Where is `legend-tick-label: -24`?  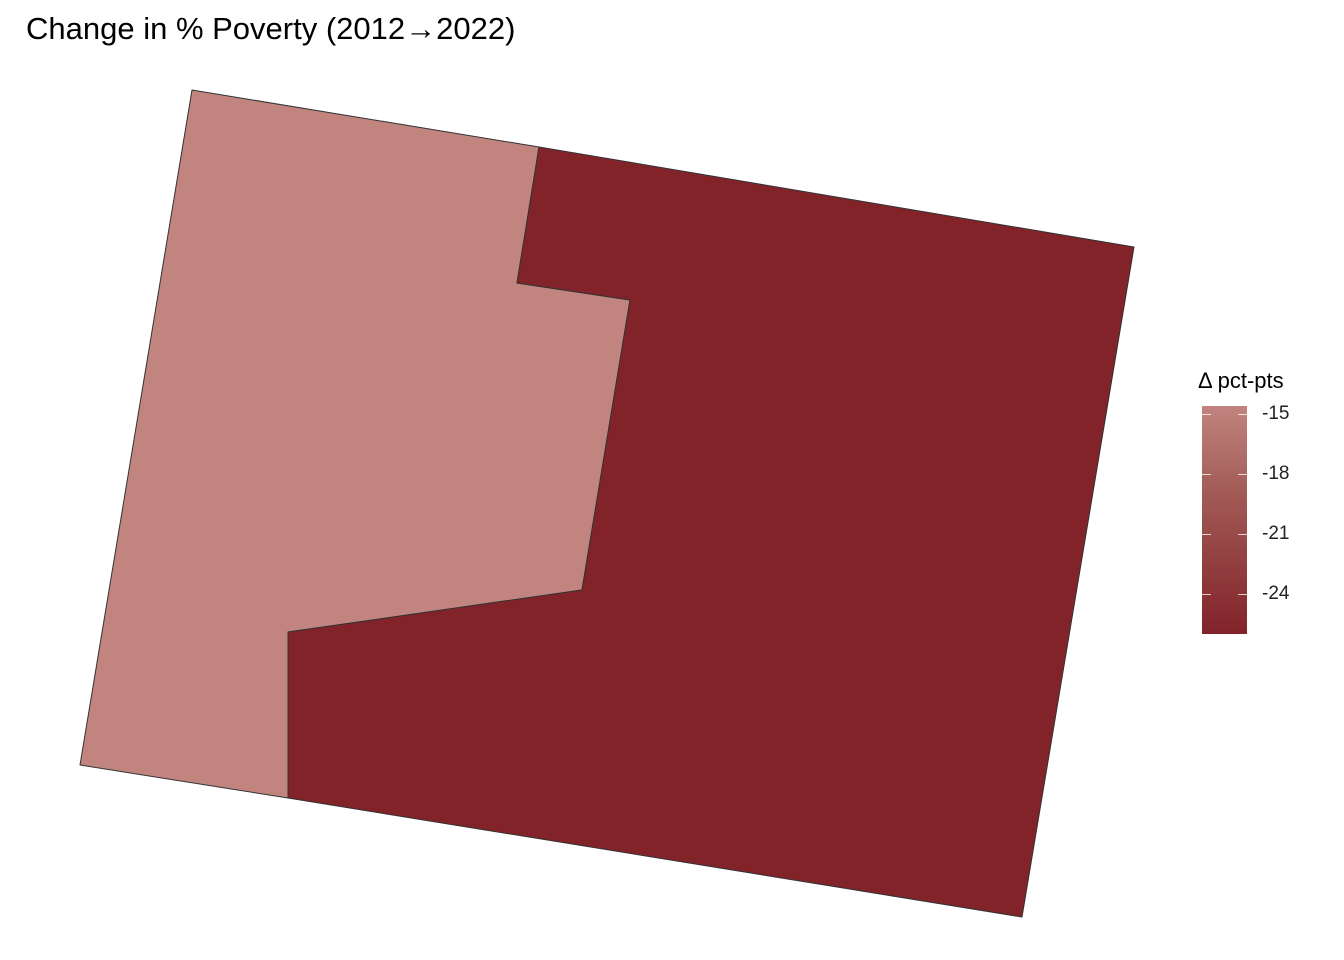
legend-tick-label: -24 is located at coordinates (1276, 593).